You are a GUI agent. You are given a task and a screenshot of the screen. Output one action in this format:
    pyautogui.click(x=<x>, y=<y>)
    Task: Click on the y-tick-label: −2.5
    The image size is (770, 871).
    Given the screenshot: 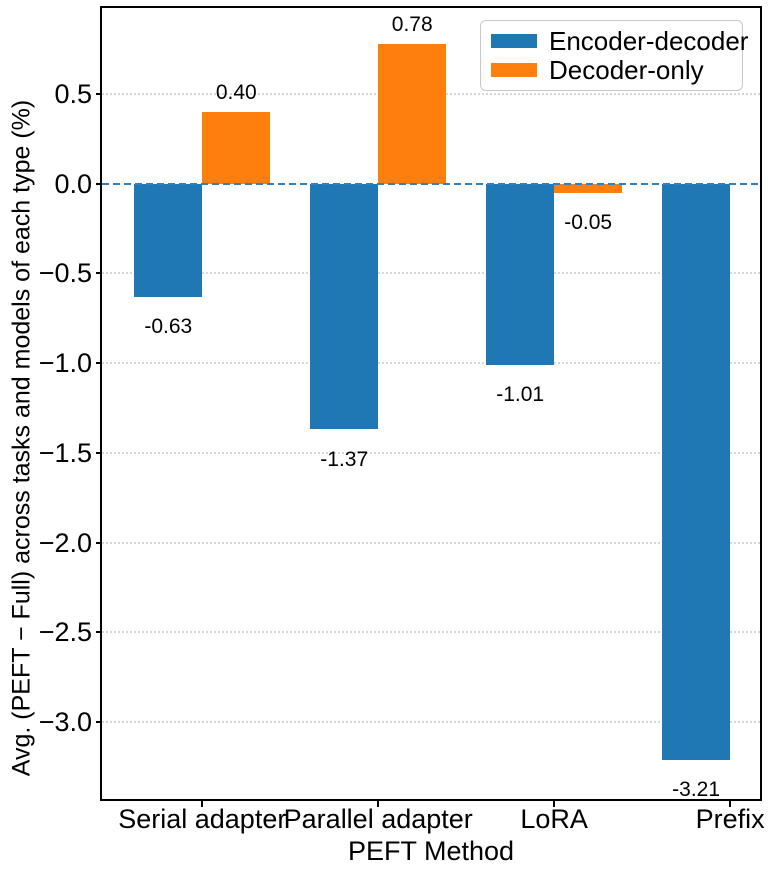 What is the action you would take?
    pyautogui.click(x=65, y=632)
    